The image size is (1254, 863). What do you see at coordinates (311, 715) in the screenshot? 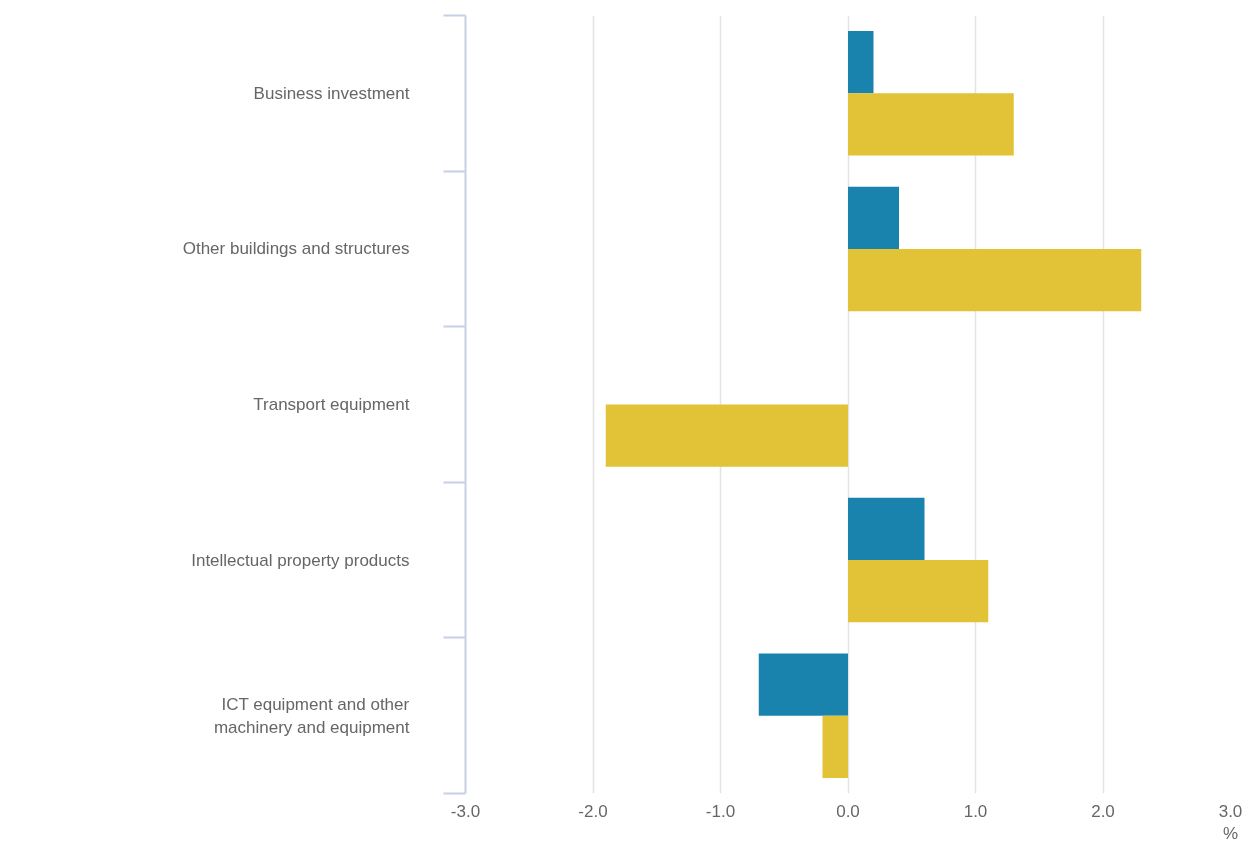
I see `y-tick-label: ICT equipment and other machinery and equipment` at bounding box center [311, 715].